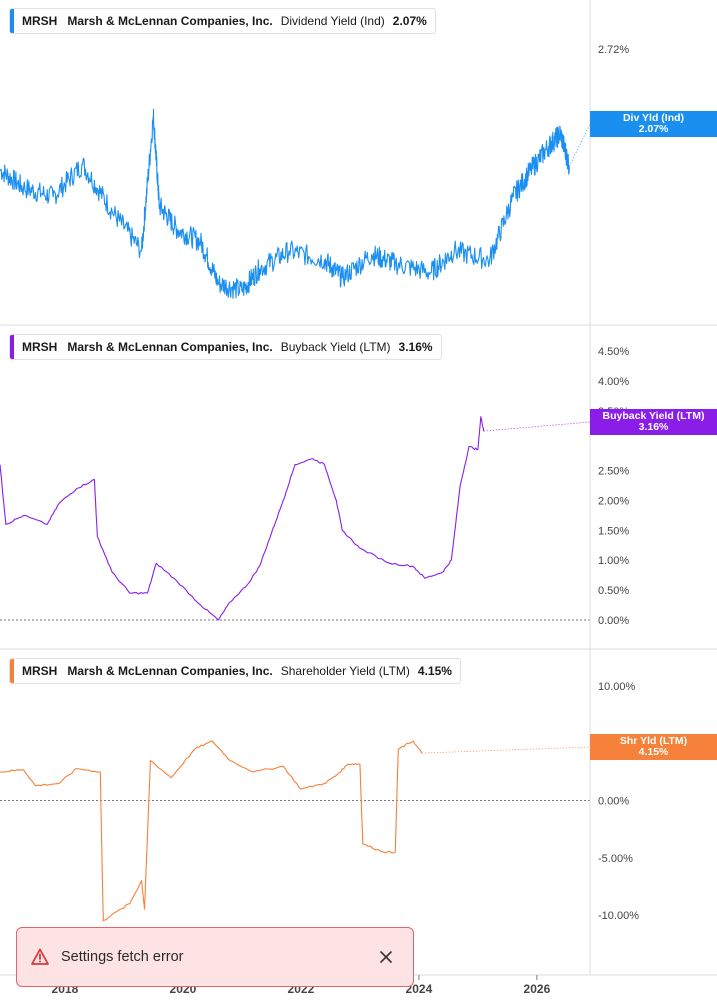 This screenshot has width=717, height=1005. Describe the element at coordinates (122, 957) in the screenshot. I see `toast-message: Settings fetch error` at that location.